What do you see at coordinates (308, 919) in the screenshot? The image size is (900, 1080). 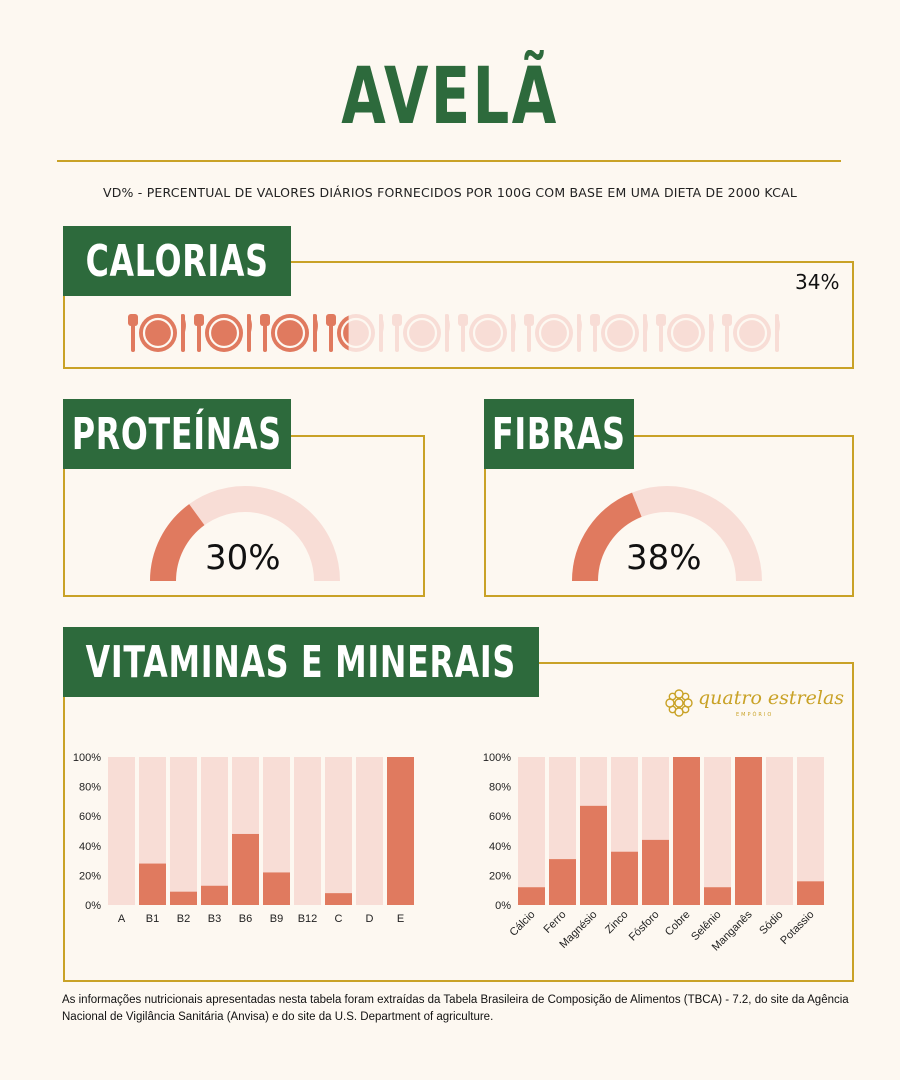 I see `x-tick-label: B12` at bounding box center [308, 919].